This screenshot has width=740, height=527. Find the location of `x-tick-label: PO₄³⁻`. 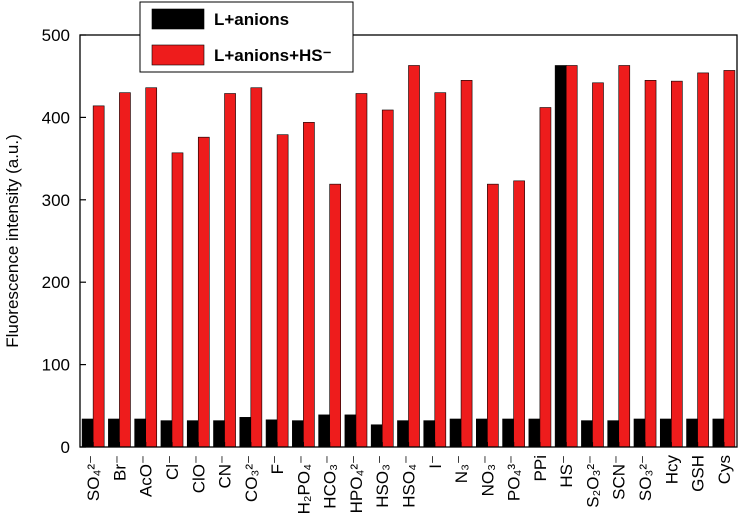

x-tick-label: PO₄³⁻ is located at coordinates (514, 478).